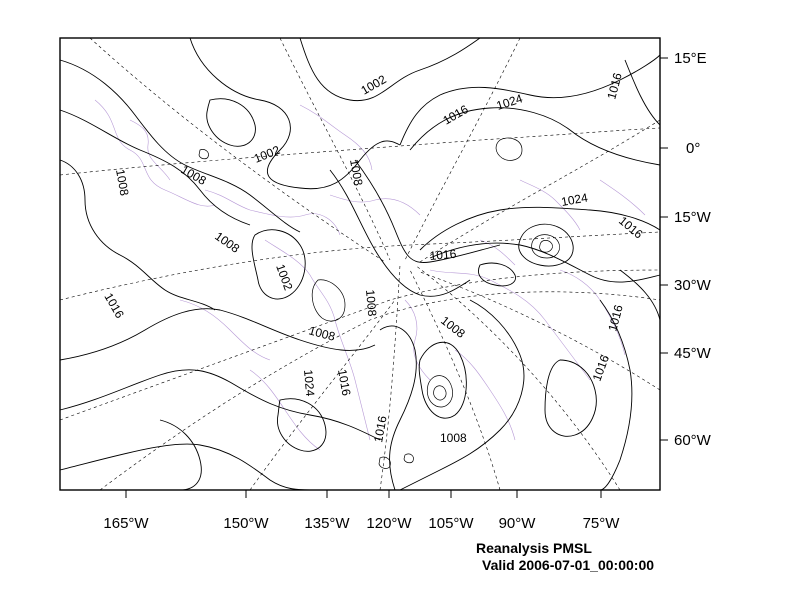  I want to click on map-caption-valid-time: Valid 2006-07-01_00:00:00, so click(568, 565).